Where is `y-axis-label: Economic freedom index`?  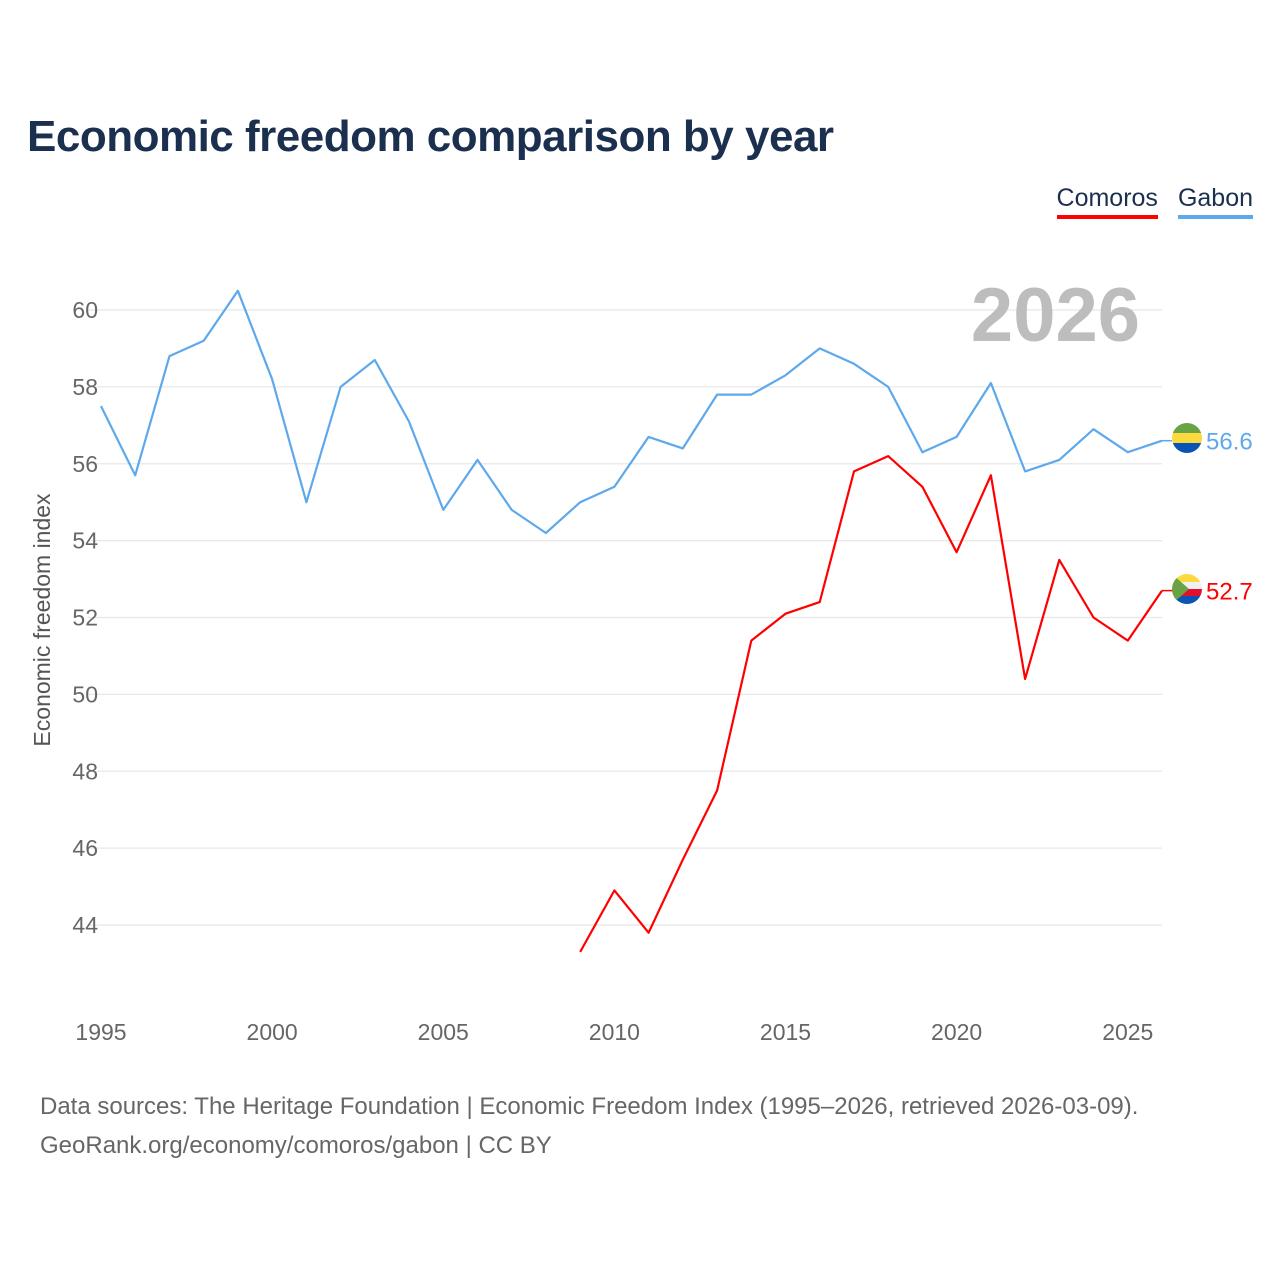
y-axis-label: Economic freedom index is located at coordinates (42, 620).